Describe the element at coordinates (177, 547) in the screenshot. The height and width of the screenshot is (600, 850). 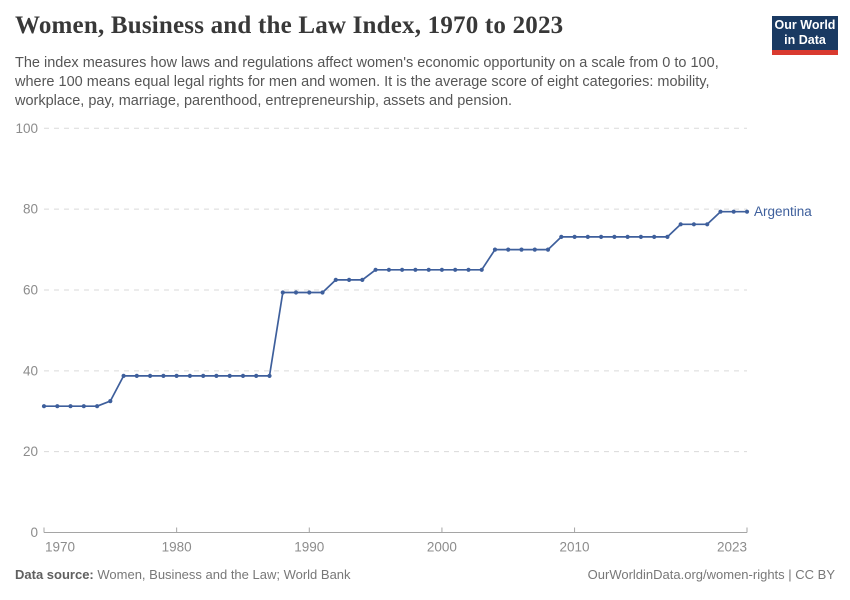
I see `x-axis-label: 1980` at that location.